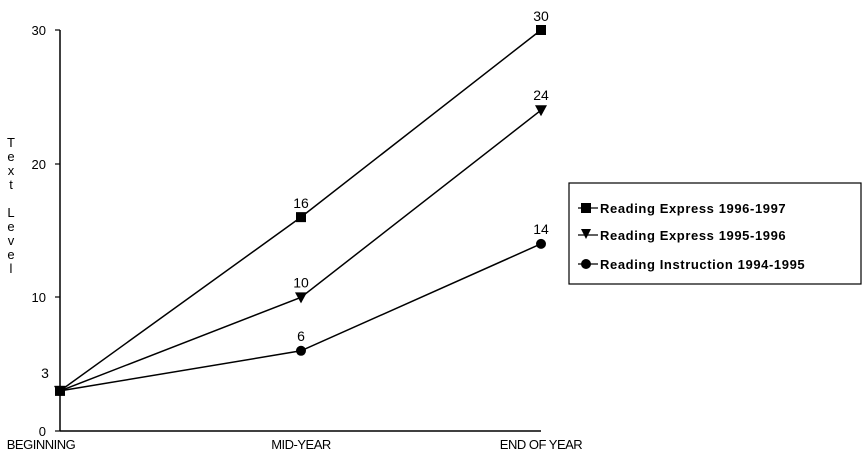 This screenshot has width=865, height=454. What do you see at coordinates (301, 336) in the screenshot?
I see `data-label: 6` at bounding box center [301, 336].